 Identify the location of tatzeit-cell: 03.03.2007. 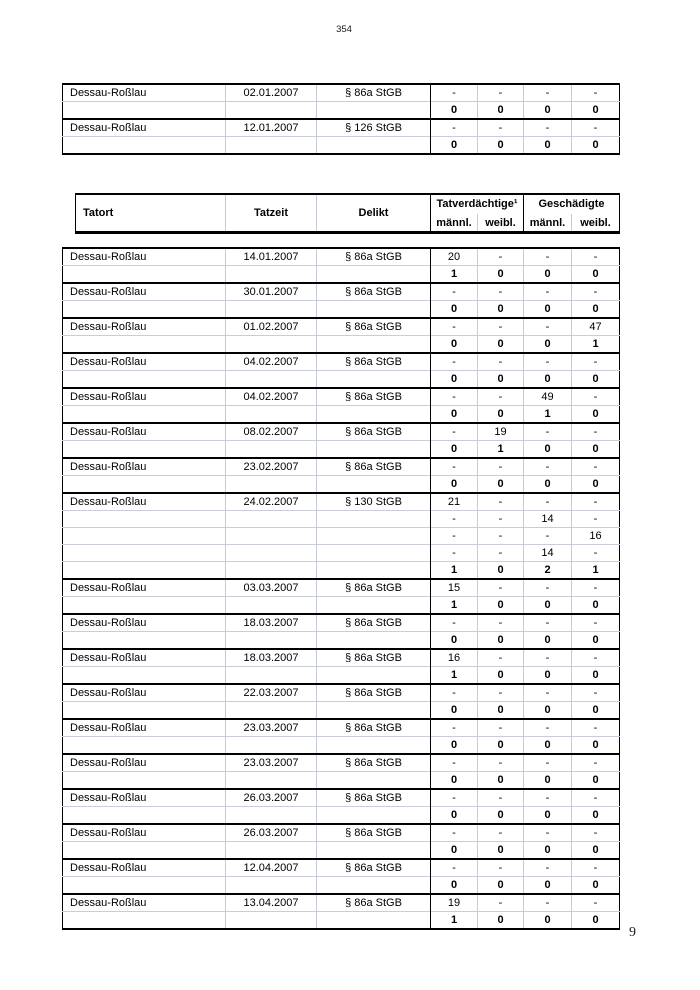
(271, 587).